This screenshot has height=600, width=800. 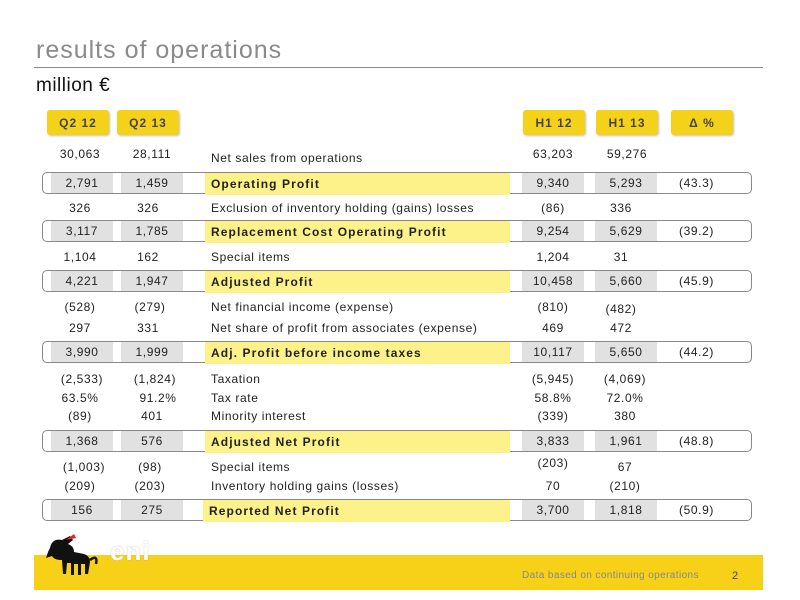 What do you see at coordinates (152, 183) in the screenshot?
I see `value-q2-13: 1,459` at bounding box center [152, 183].